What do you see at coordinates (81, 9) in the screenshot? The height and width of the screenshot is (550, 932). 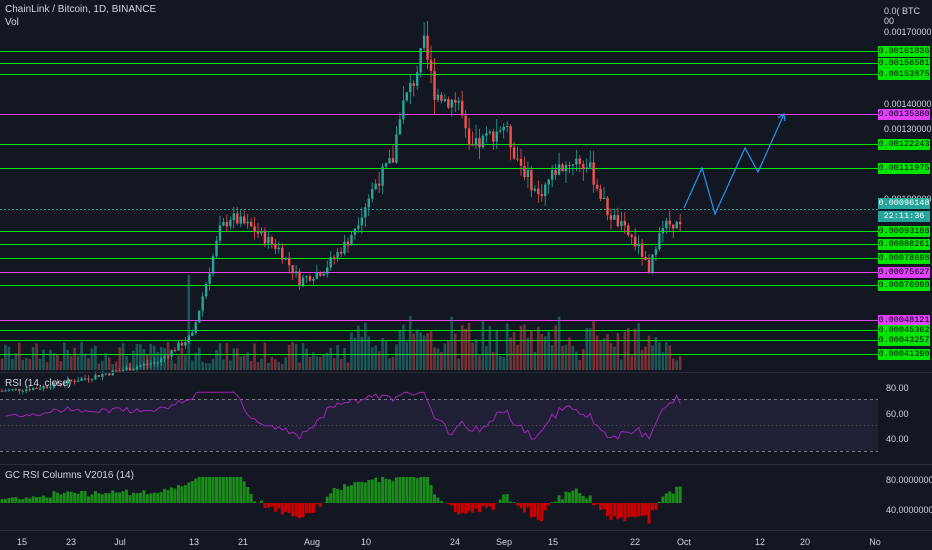 I see `symbol-title: ChainLink / Bitcoin, 1D, BINANCE` at bounding box center [81, 9].